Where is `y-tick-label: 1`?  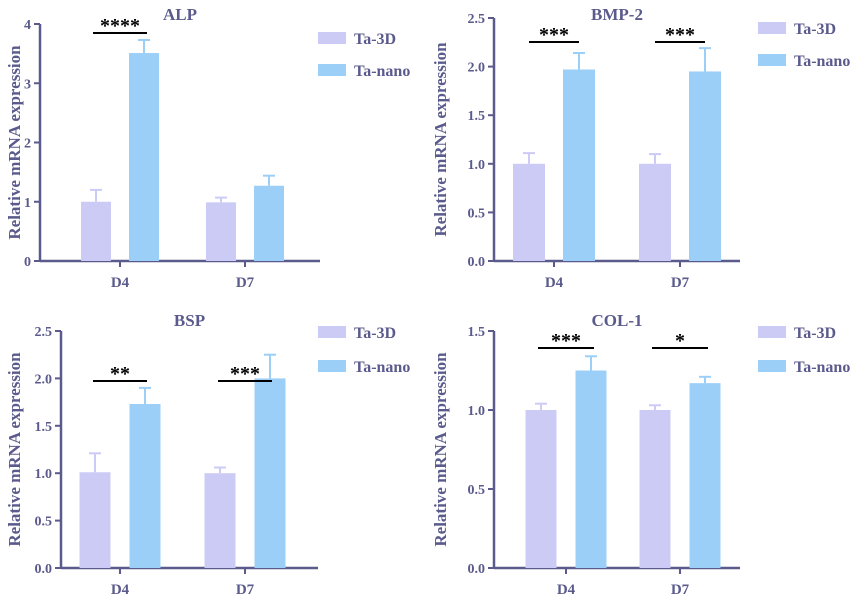 y-tick-label: 1 is located at coordinates (27, 203).